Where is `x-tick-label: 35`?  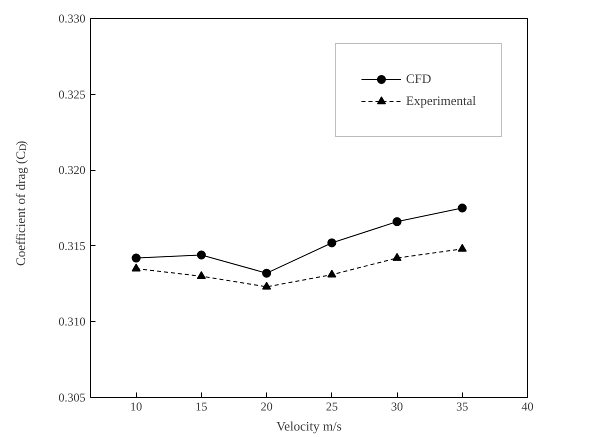 x-tick-label: 35 is located at coordinates (462, 407).